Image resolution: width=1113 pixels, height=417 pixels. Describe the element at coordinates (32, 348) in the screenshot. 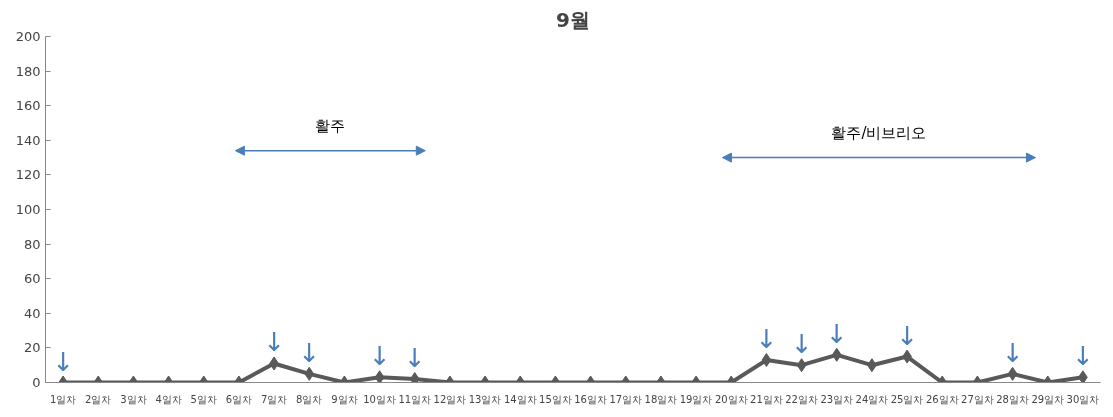

I see `y-tick-label: 20` at that location.